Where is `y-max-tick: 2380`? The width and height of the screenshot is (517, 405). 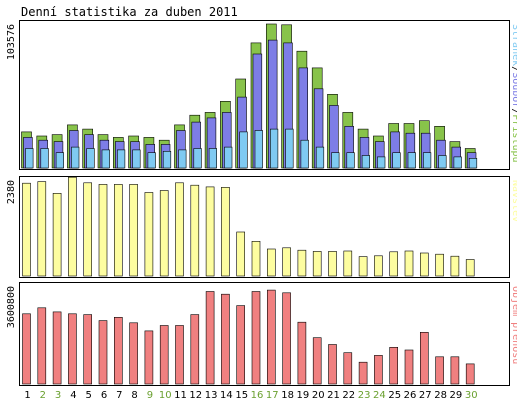 y-max-tick: 2380 is located at coordinates (11, 192).